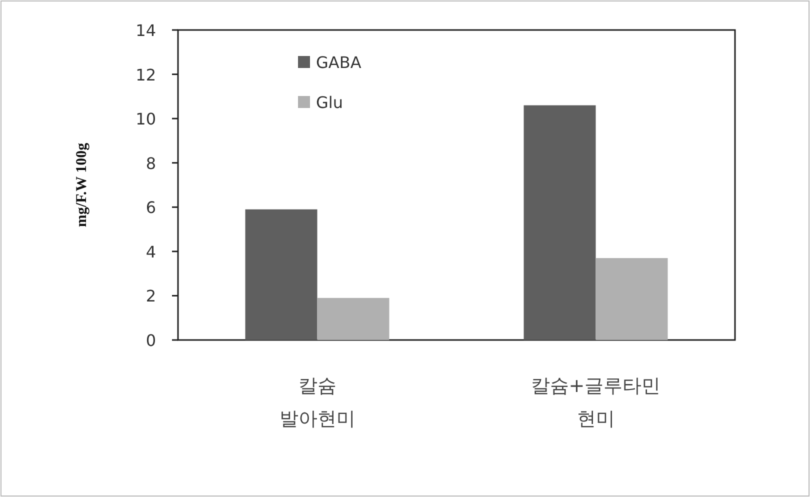  Describe the element at coordinates (317, 402) in the screenshot. I see `x-tick-label: 칼슘 발아현미` at that location.